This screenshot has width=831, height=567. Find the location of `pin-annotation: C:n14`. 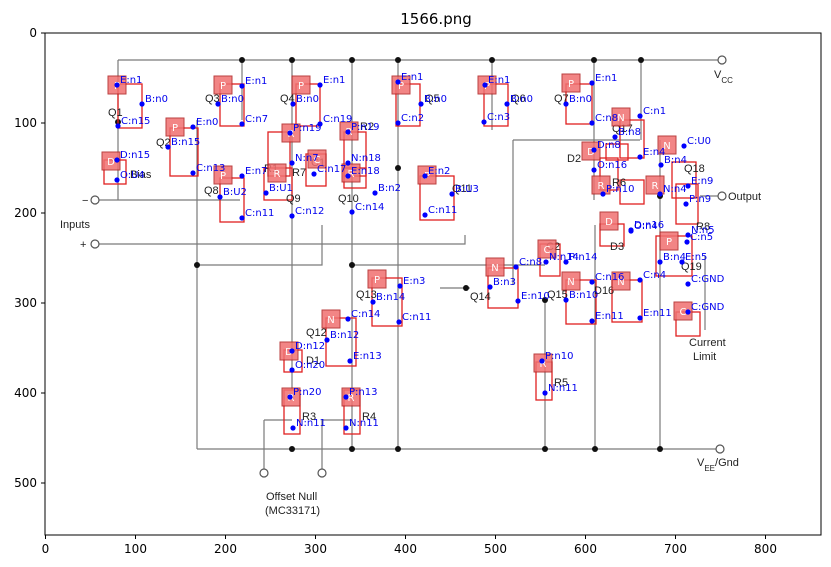

pin-annotation: C:n14 is located at coordinates (365, 314).